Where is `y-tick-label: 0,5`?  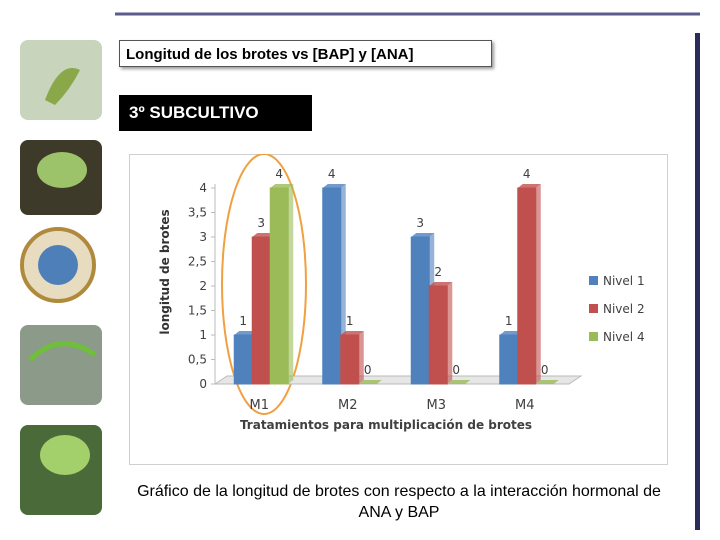
y-tick-label: 0,5 is located at coordinates (197, 360).